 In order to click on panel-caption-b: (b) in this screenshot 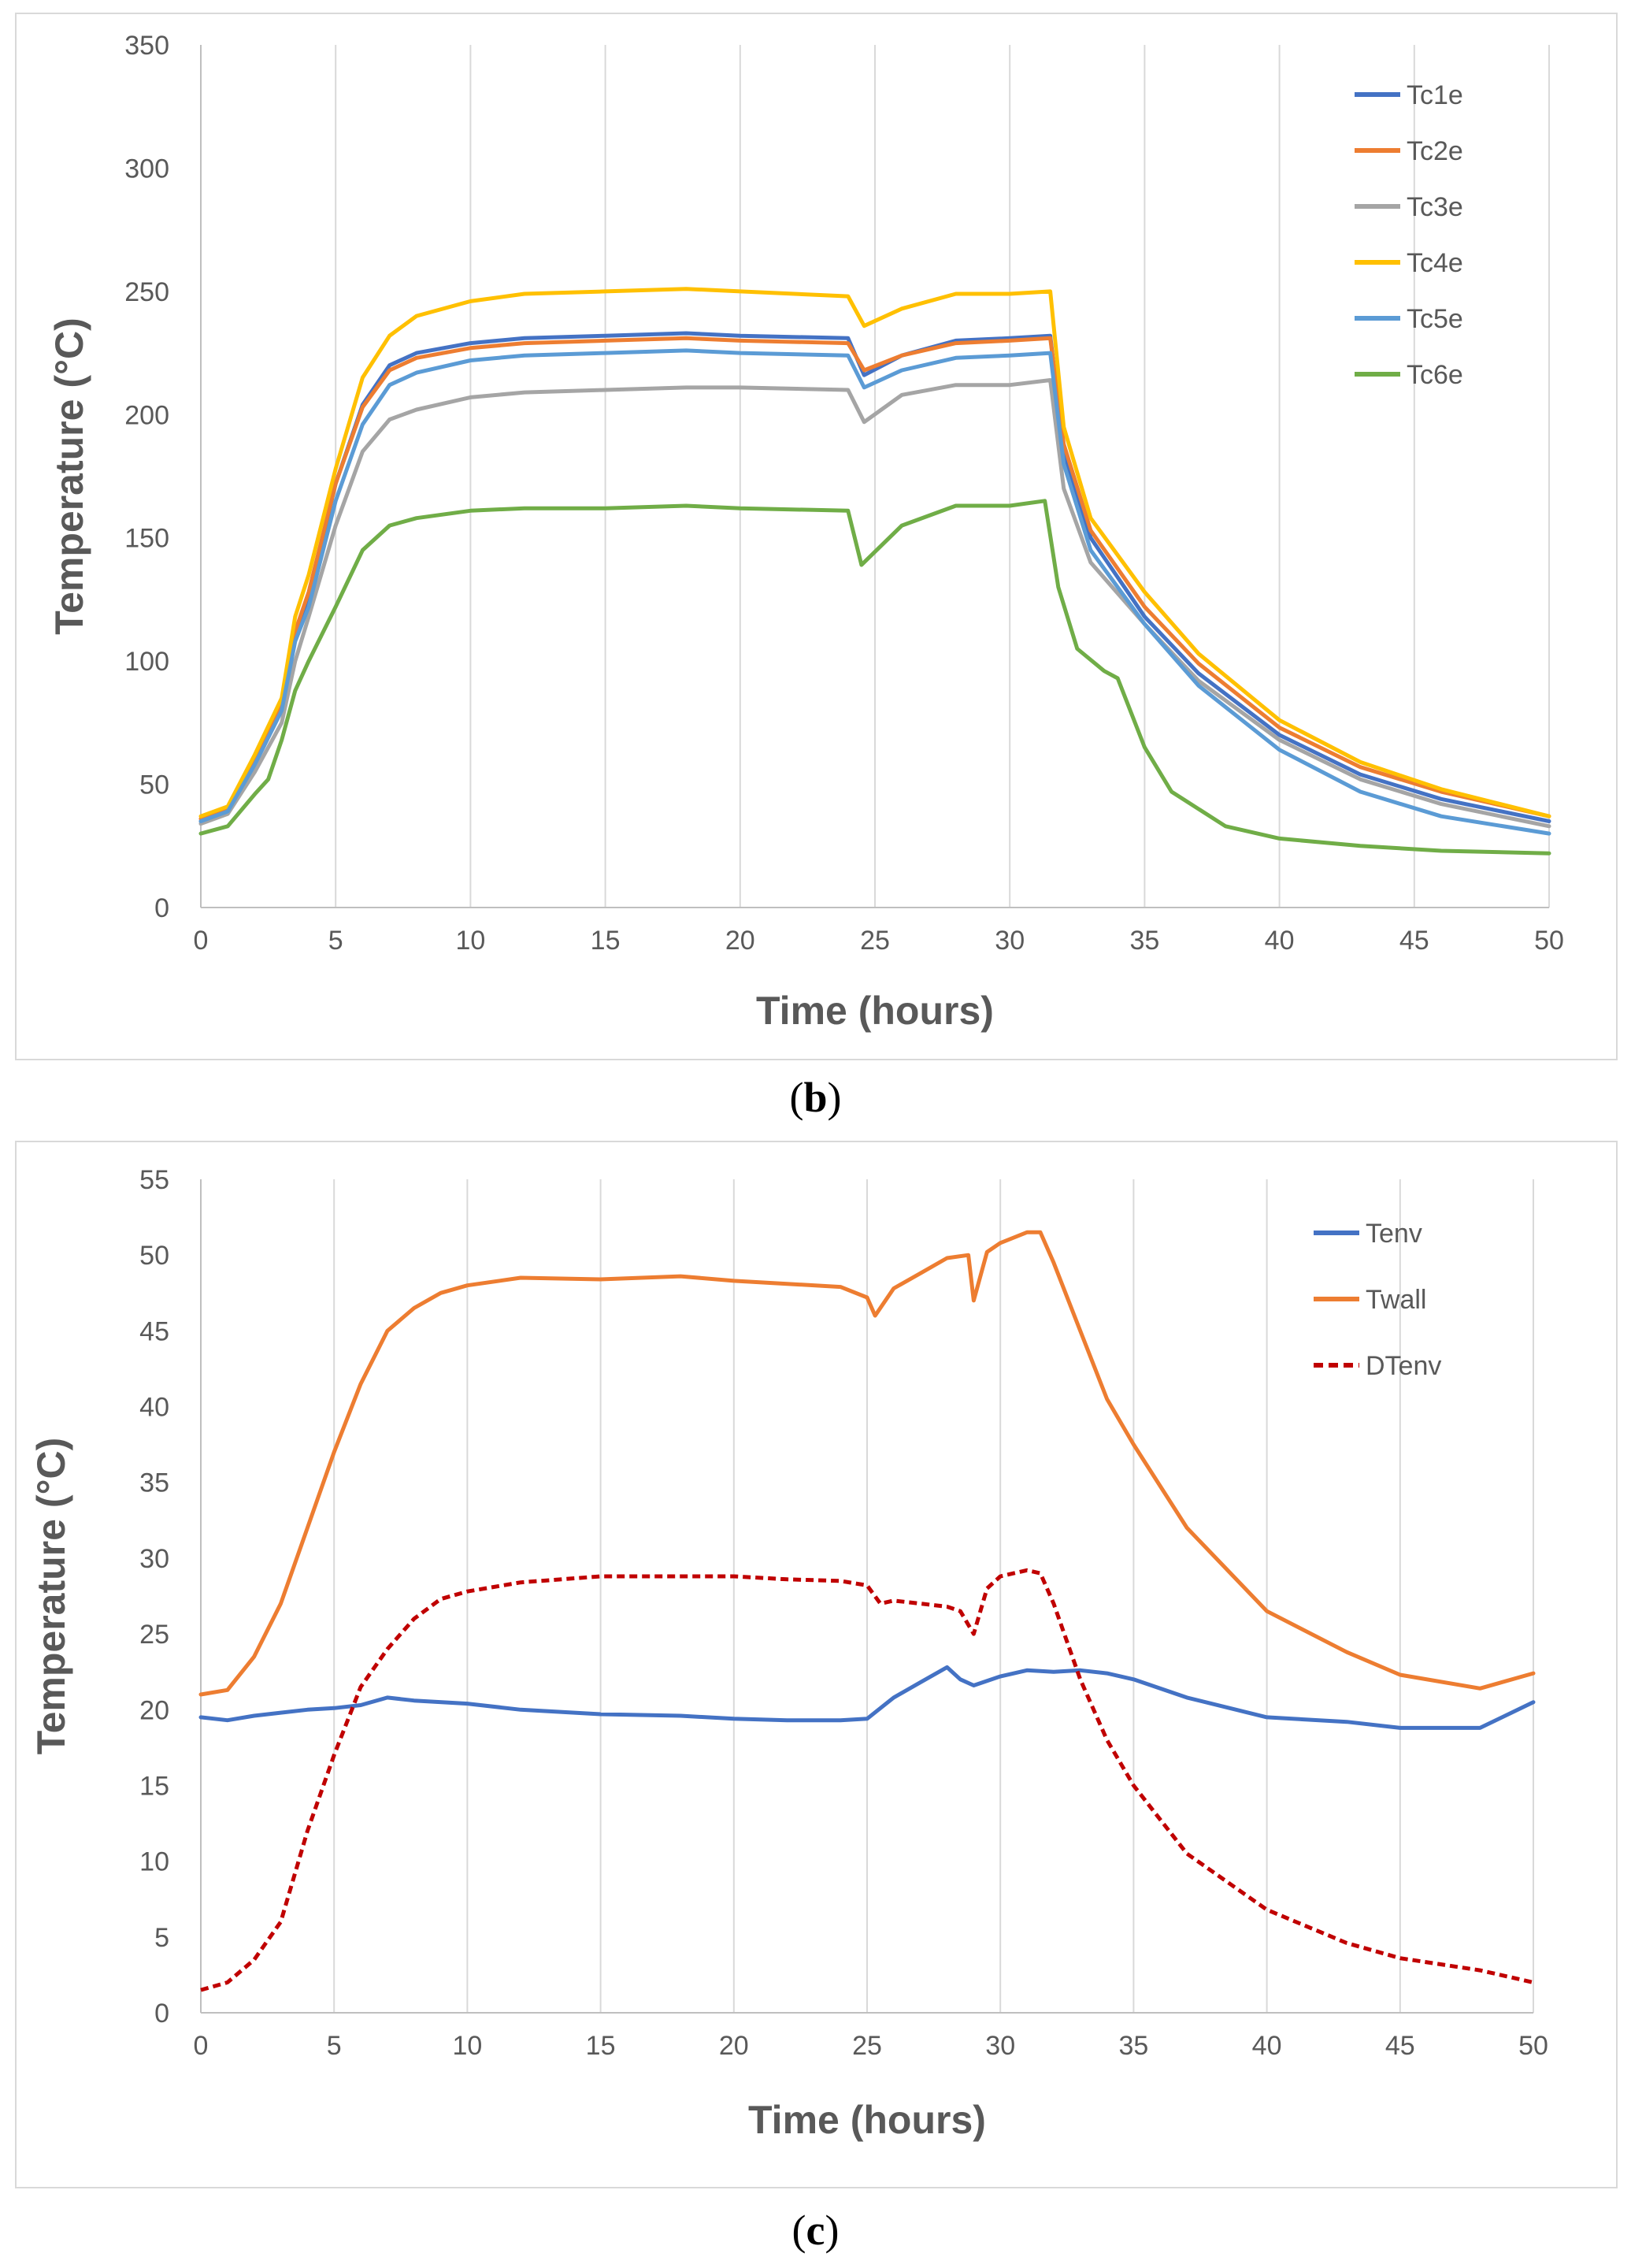, I will do `click(815, 1097)`.